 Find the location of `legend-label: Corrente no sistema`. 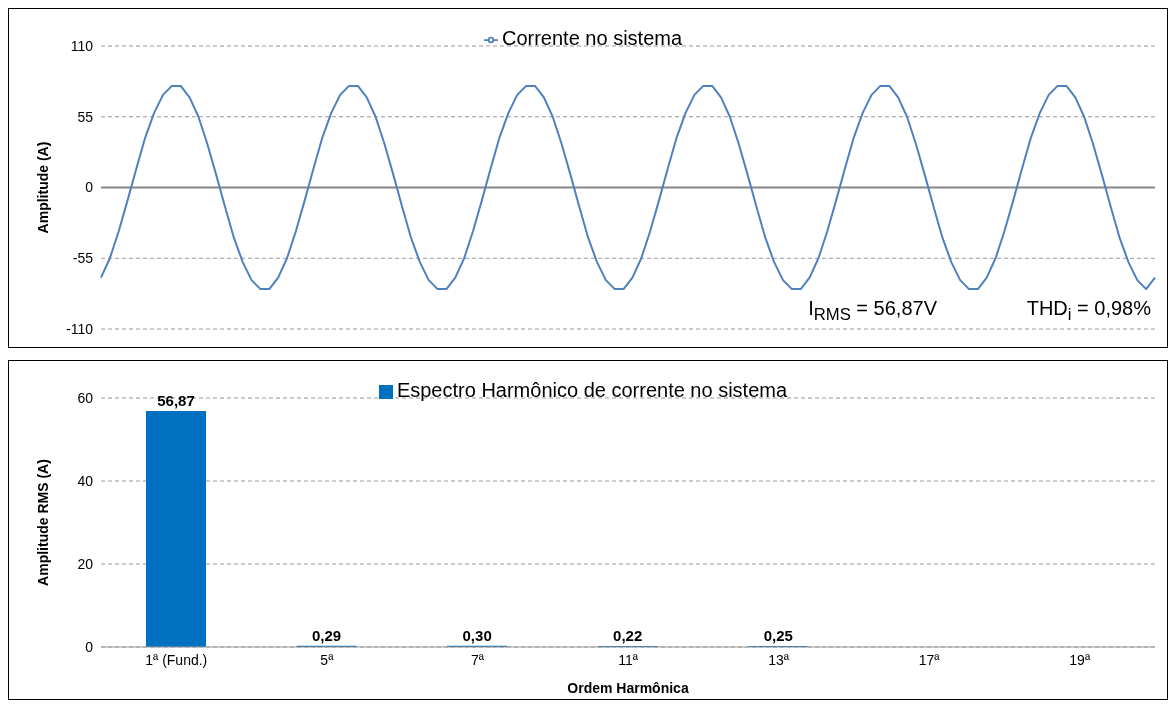

legend-label: Corrente no sistema is located at coordinates (592, 38).